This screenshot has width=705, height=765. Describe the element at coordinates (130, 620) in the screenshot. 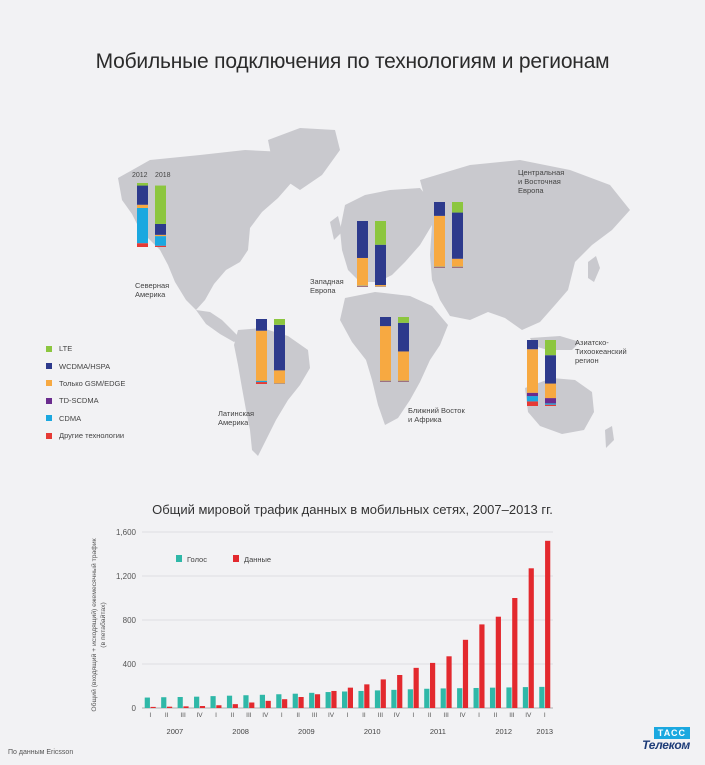

I see `y-tick-label: 800` at that location.